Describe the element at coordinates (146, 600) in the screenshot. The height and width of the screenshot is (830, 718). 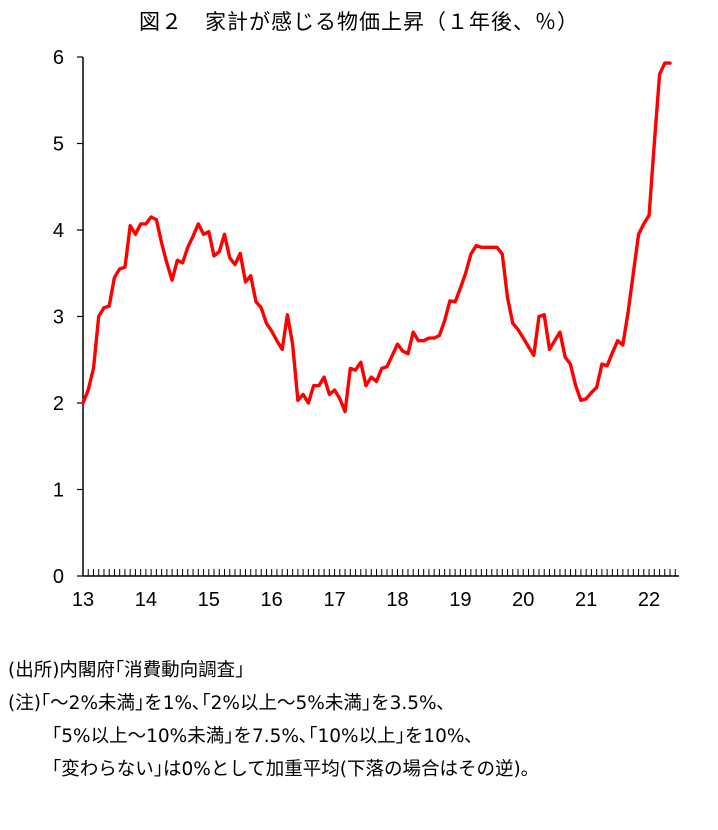
I see `x-tick-label: 14` at that location.